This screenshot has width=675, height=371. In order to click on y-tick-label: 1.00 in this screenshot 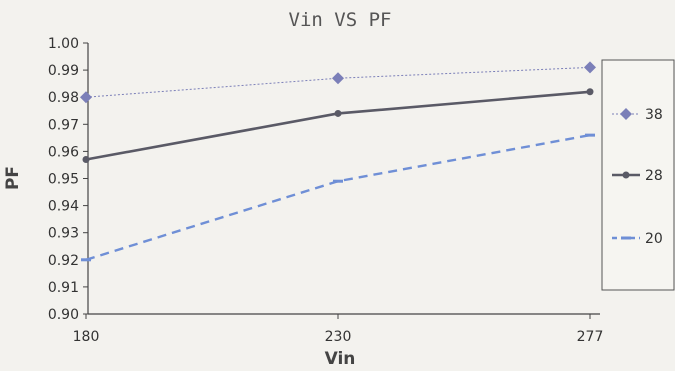, I will do `click(63, 44)`.